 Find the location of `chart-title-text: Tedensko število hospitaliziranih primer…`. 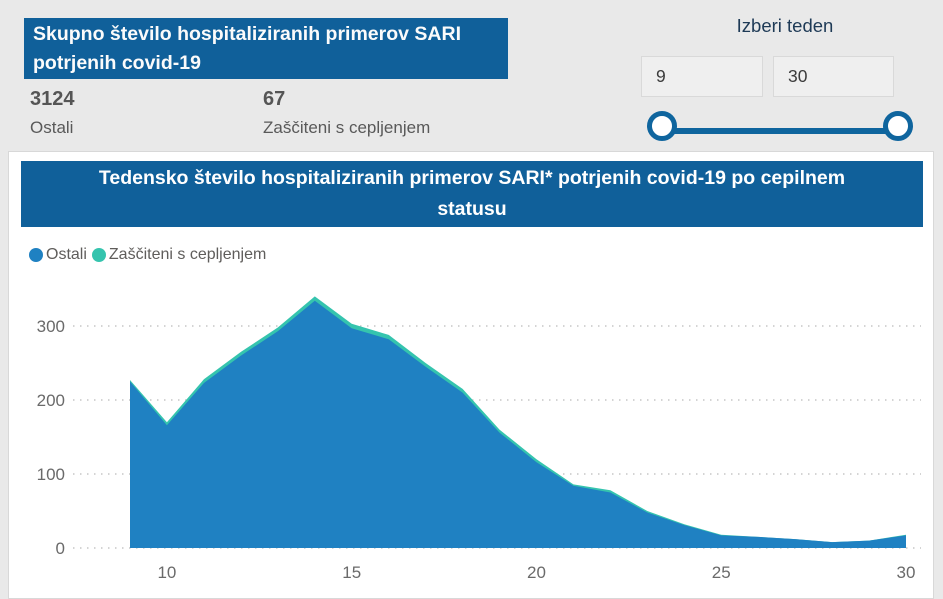

chart-title-text: Tedensko število hospitaliziranih primer… is located at coordinates (472, 193).